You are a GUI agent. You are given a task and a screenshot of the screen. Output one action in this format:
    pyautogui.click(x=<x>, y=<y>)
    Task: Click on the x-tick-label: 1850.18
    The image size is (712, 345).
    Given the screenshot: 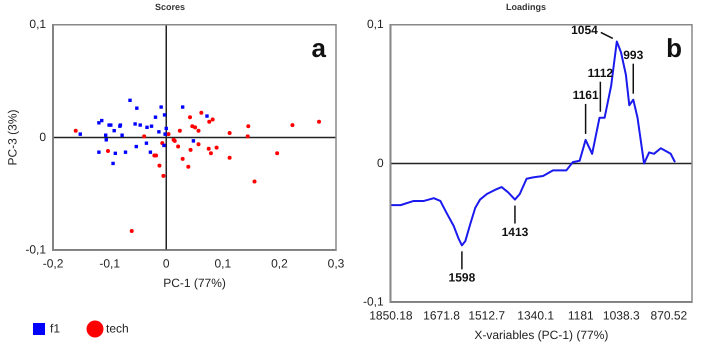 What is the action you would take?
    pyautogui.click(x=391, y=315)
    